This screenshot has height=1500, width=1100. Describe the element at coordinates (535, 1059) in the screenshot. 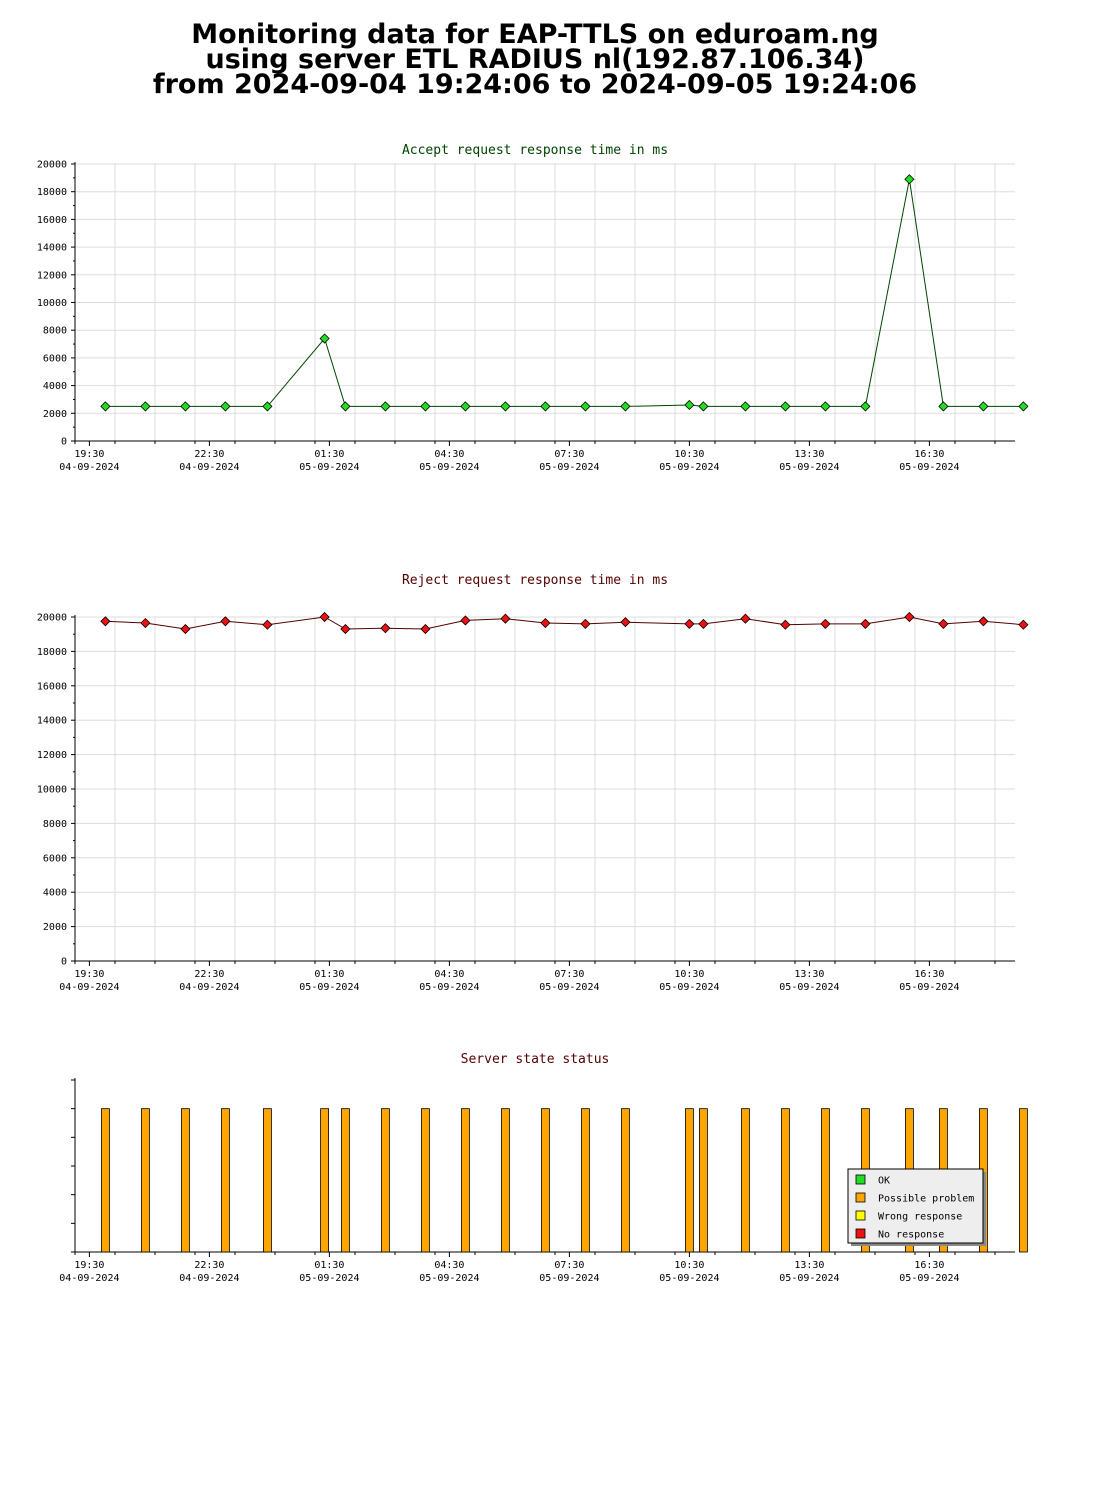

I see `chart-title-status: Server state status` at that location.